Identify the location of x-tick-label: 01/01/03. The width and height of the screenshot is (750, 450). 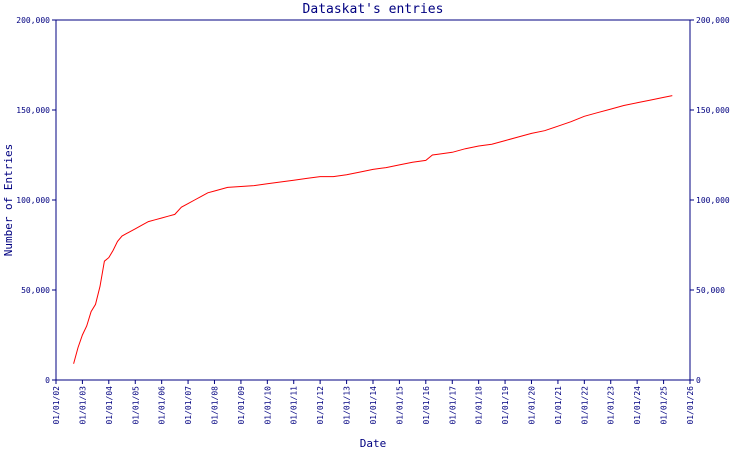
(82, 405).